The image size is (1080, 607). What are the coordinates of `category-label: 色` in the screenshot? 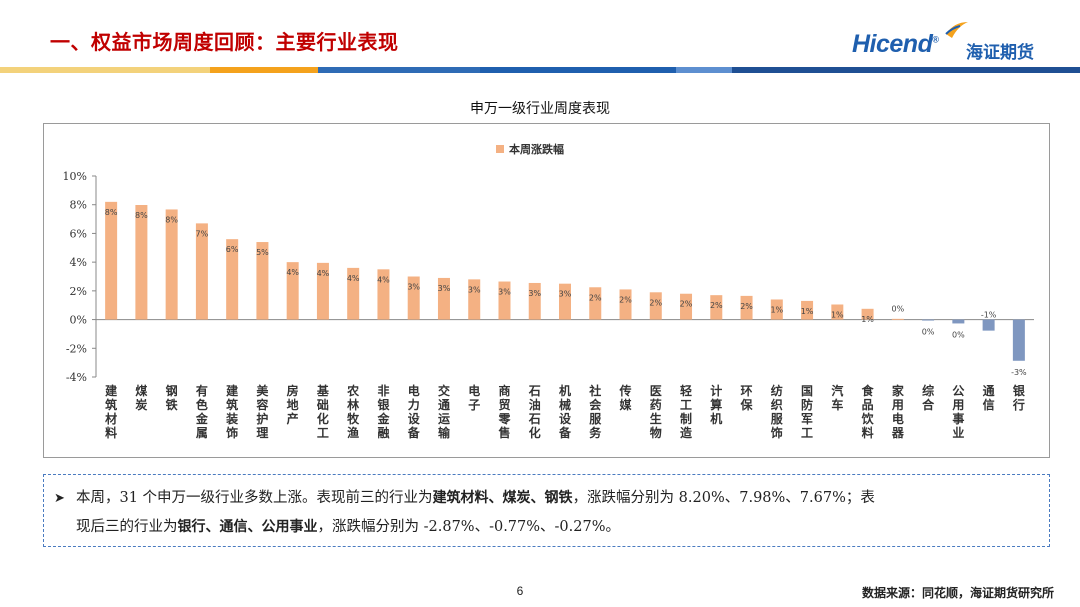 It's located at (202, 404).